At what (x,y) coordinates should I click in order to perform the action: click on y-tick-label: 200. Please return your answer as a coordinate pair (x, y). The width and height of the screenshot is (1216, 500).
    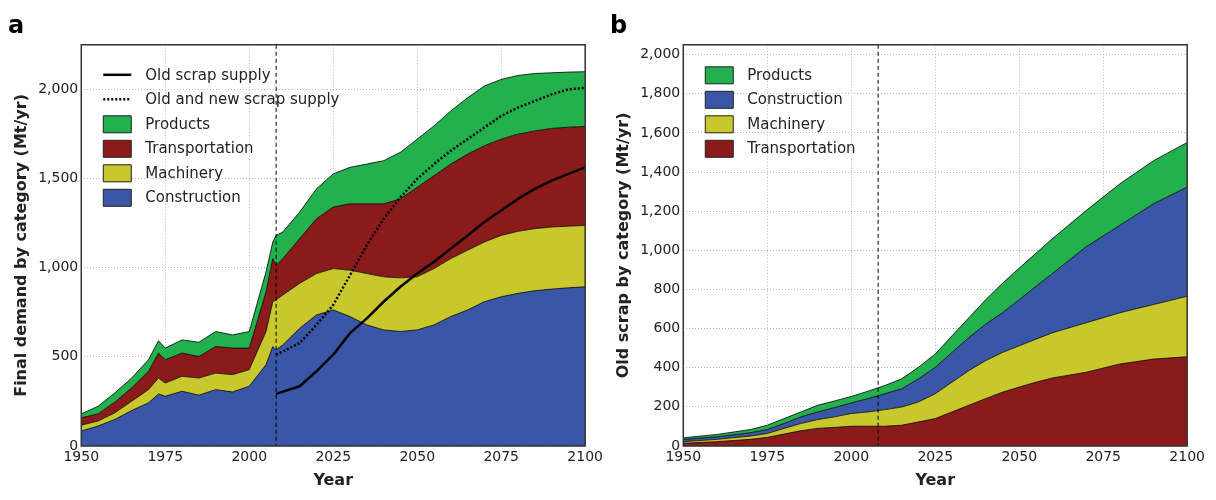
    Looking at the image, I should click on (667, 405).